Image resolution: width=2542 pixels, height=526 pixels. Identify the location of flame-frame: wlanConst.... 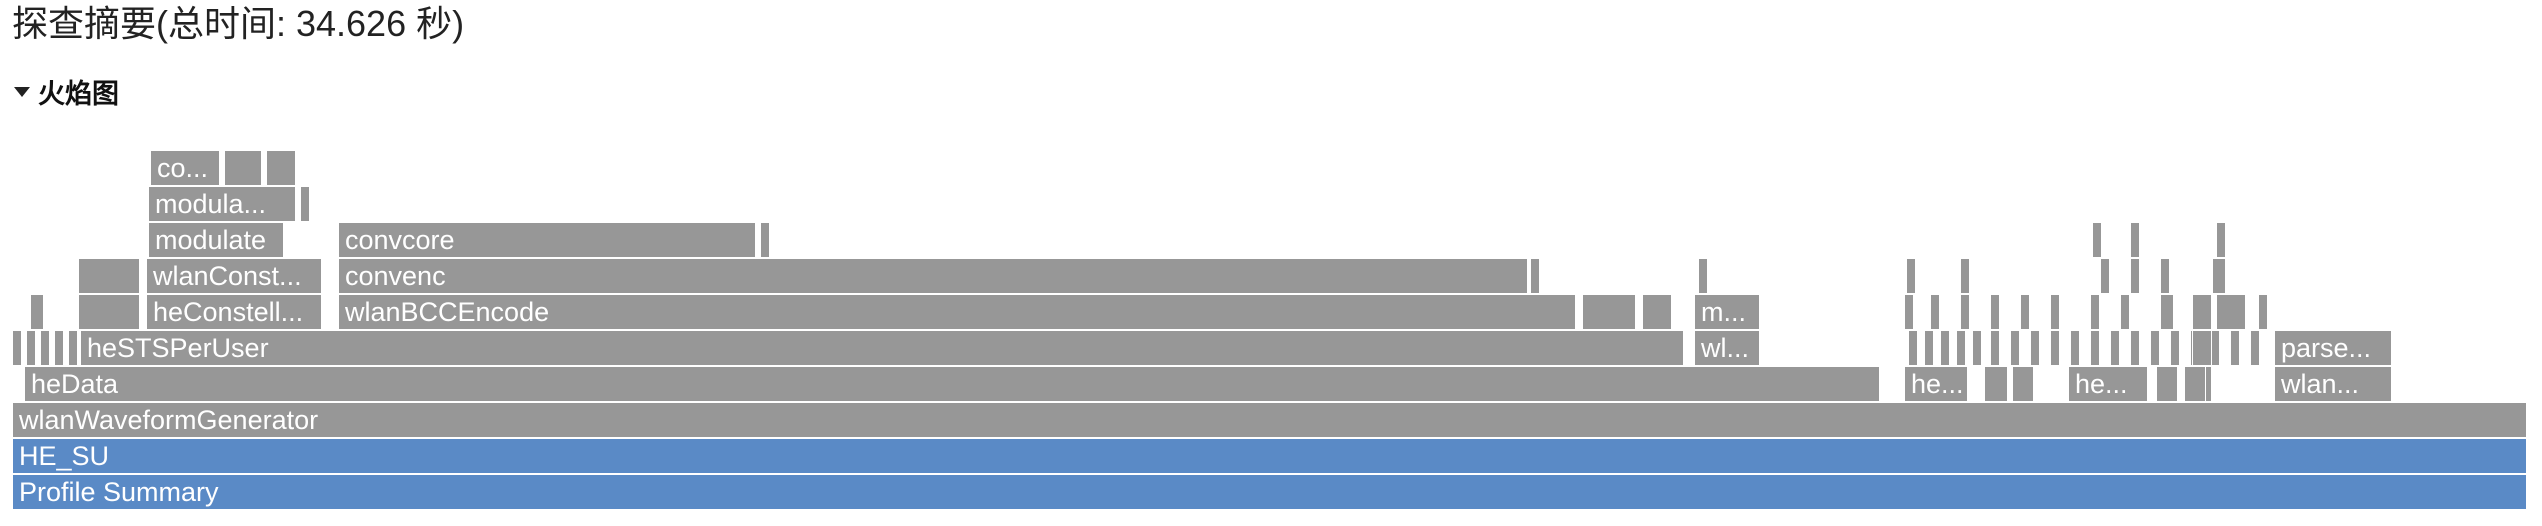
(234, 276).